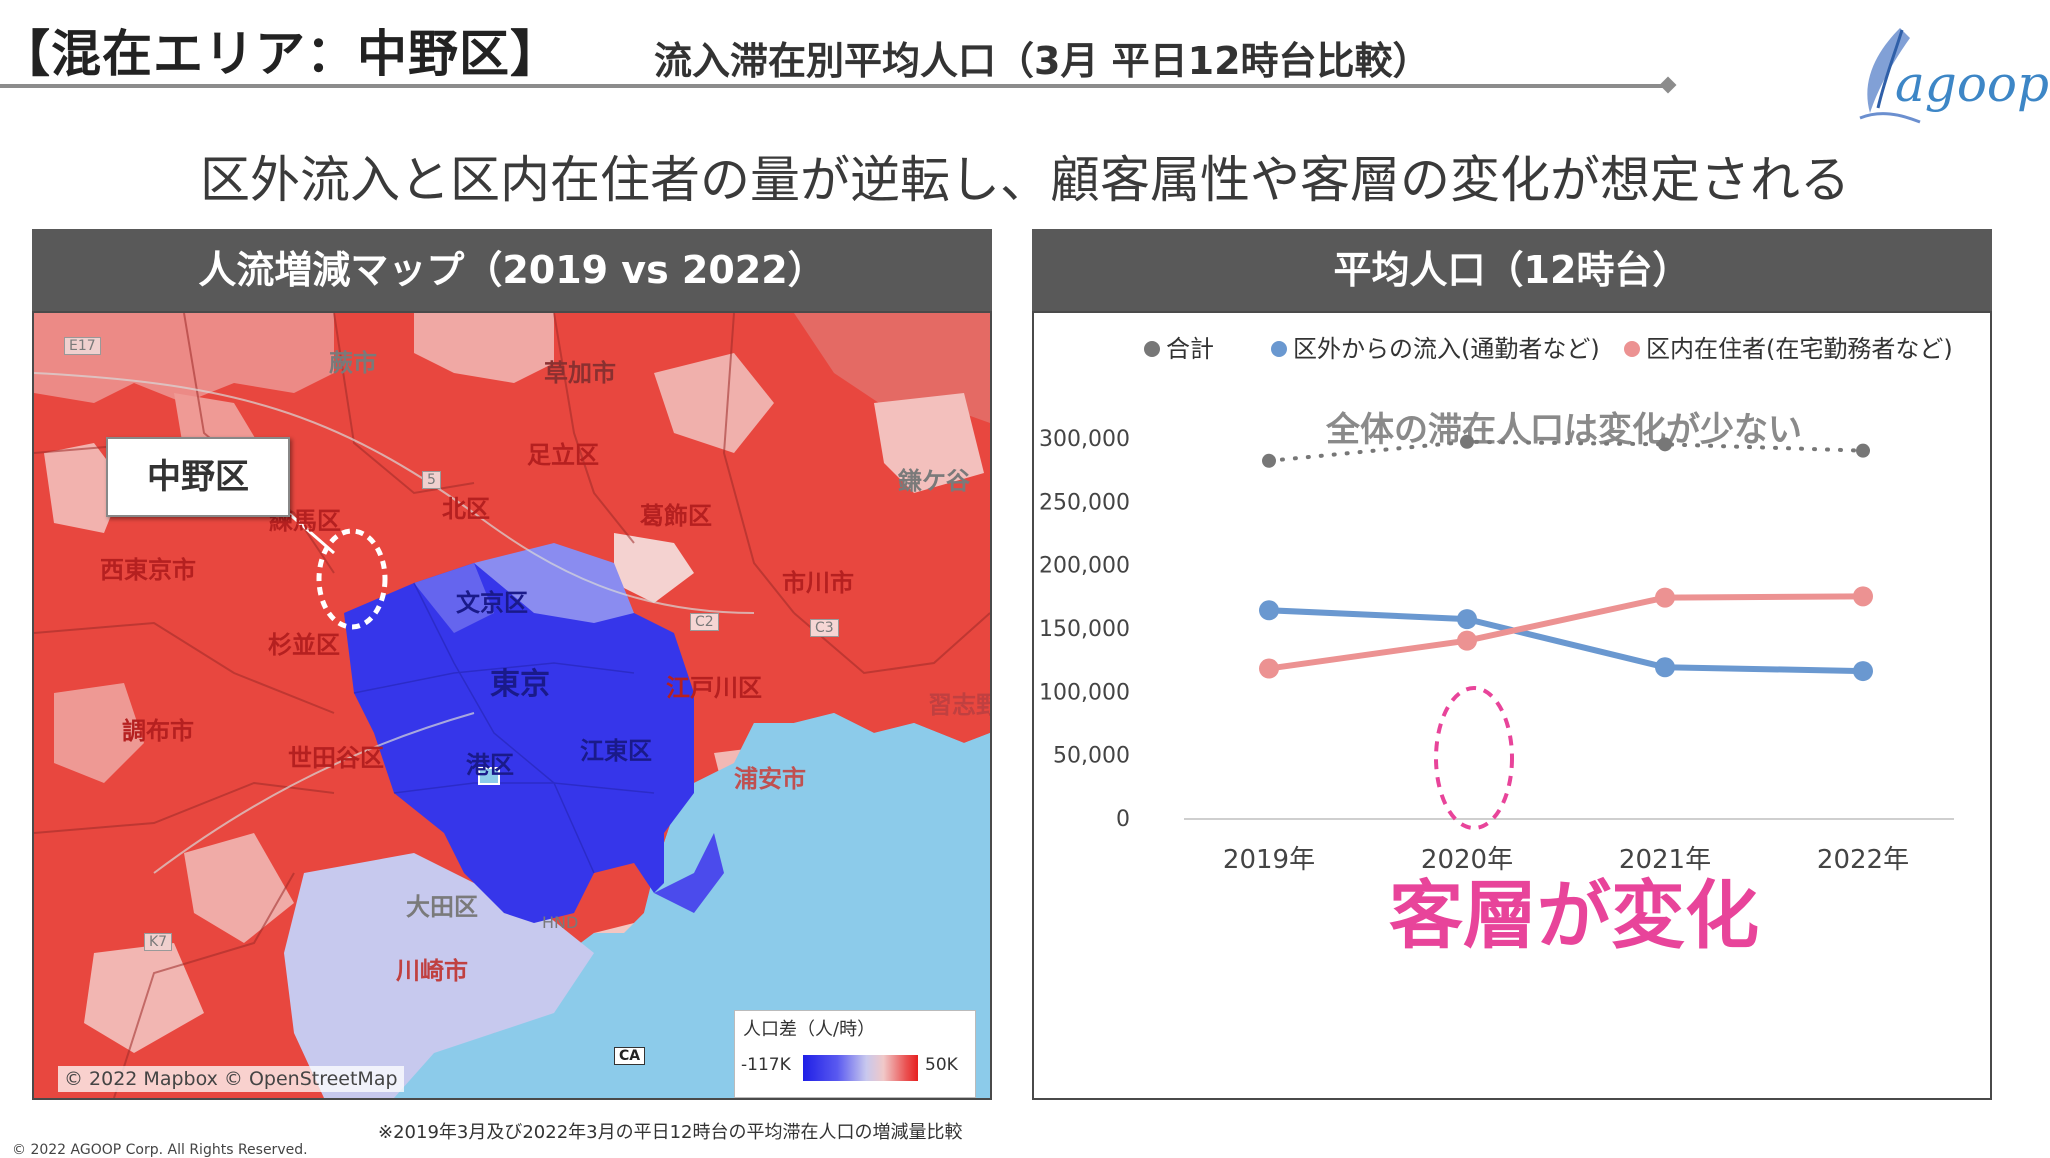 The height and width of the screenshot is (1158, 2050). What do you see at coordinates (1467, 860) in the screenshot?
I see `x-tick-label: 2020年` at bounding box center [1467, 860].